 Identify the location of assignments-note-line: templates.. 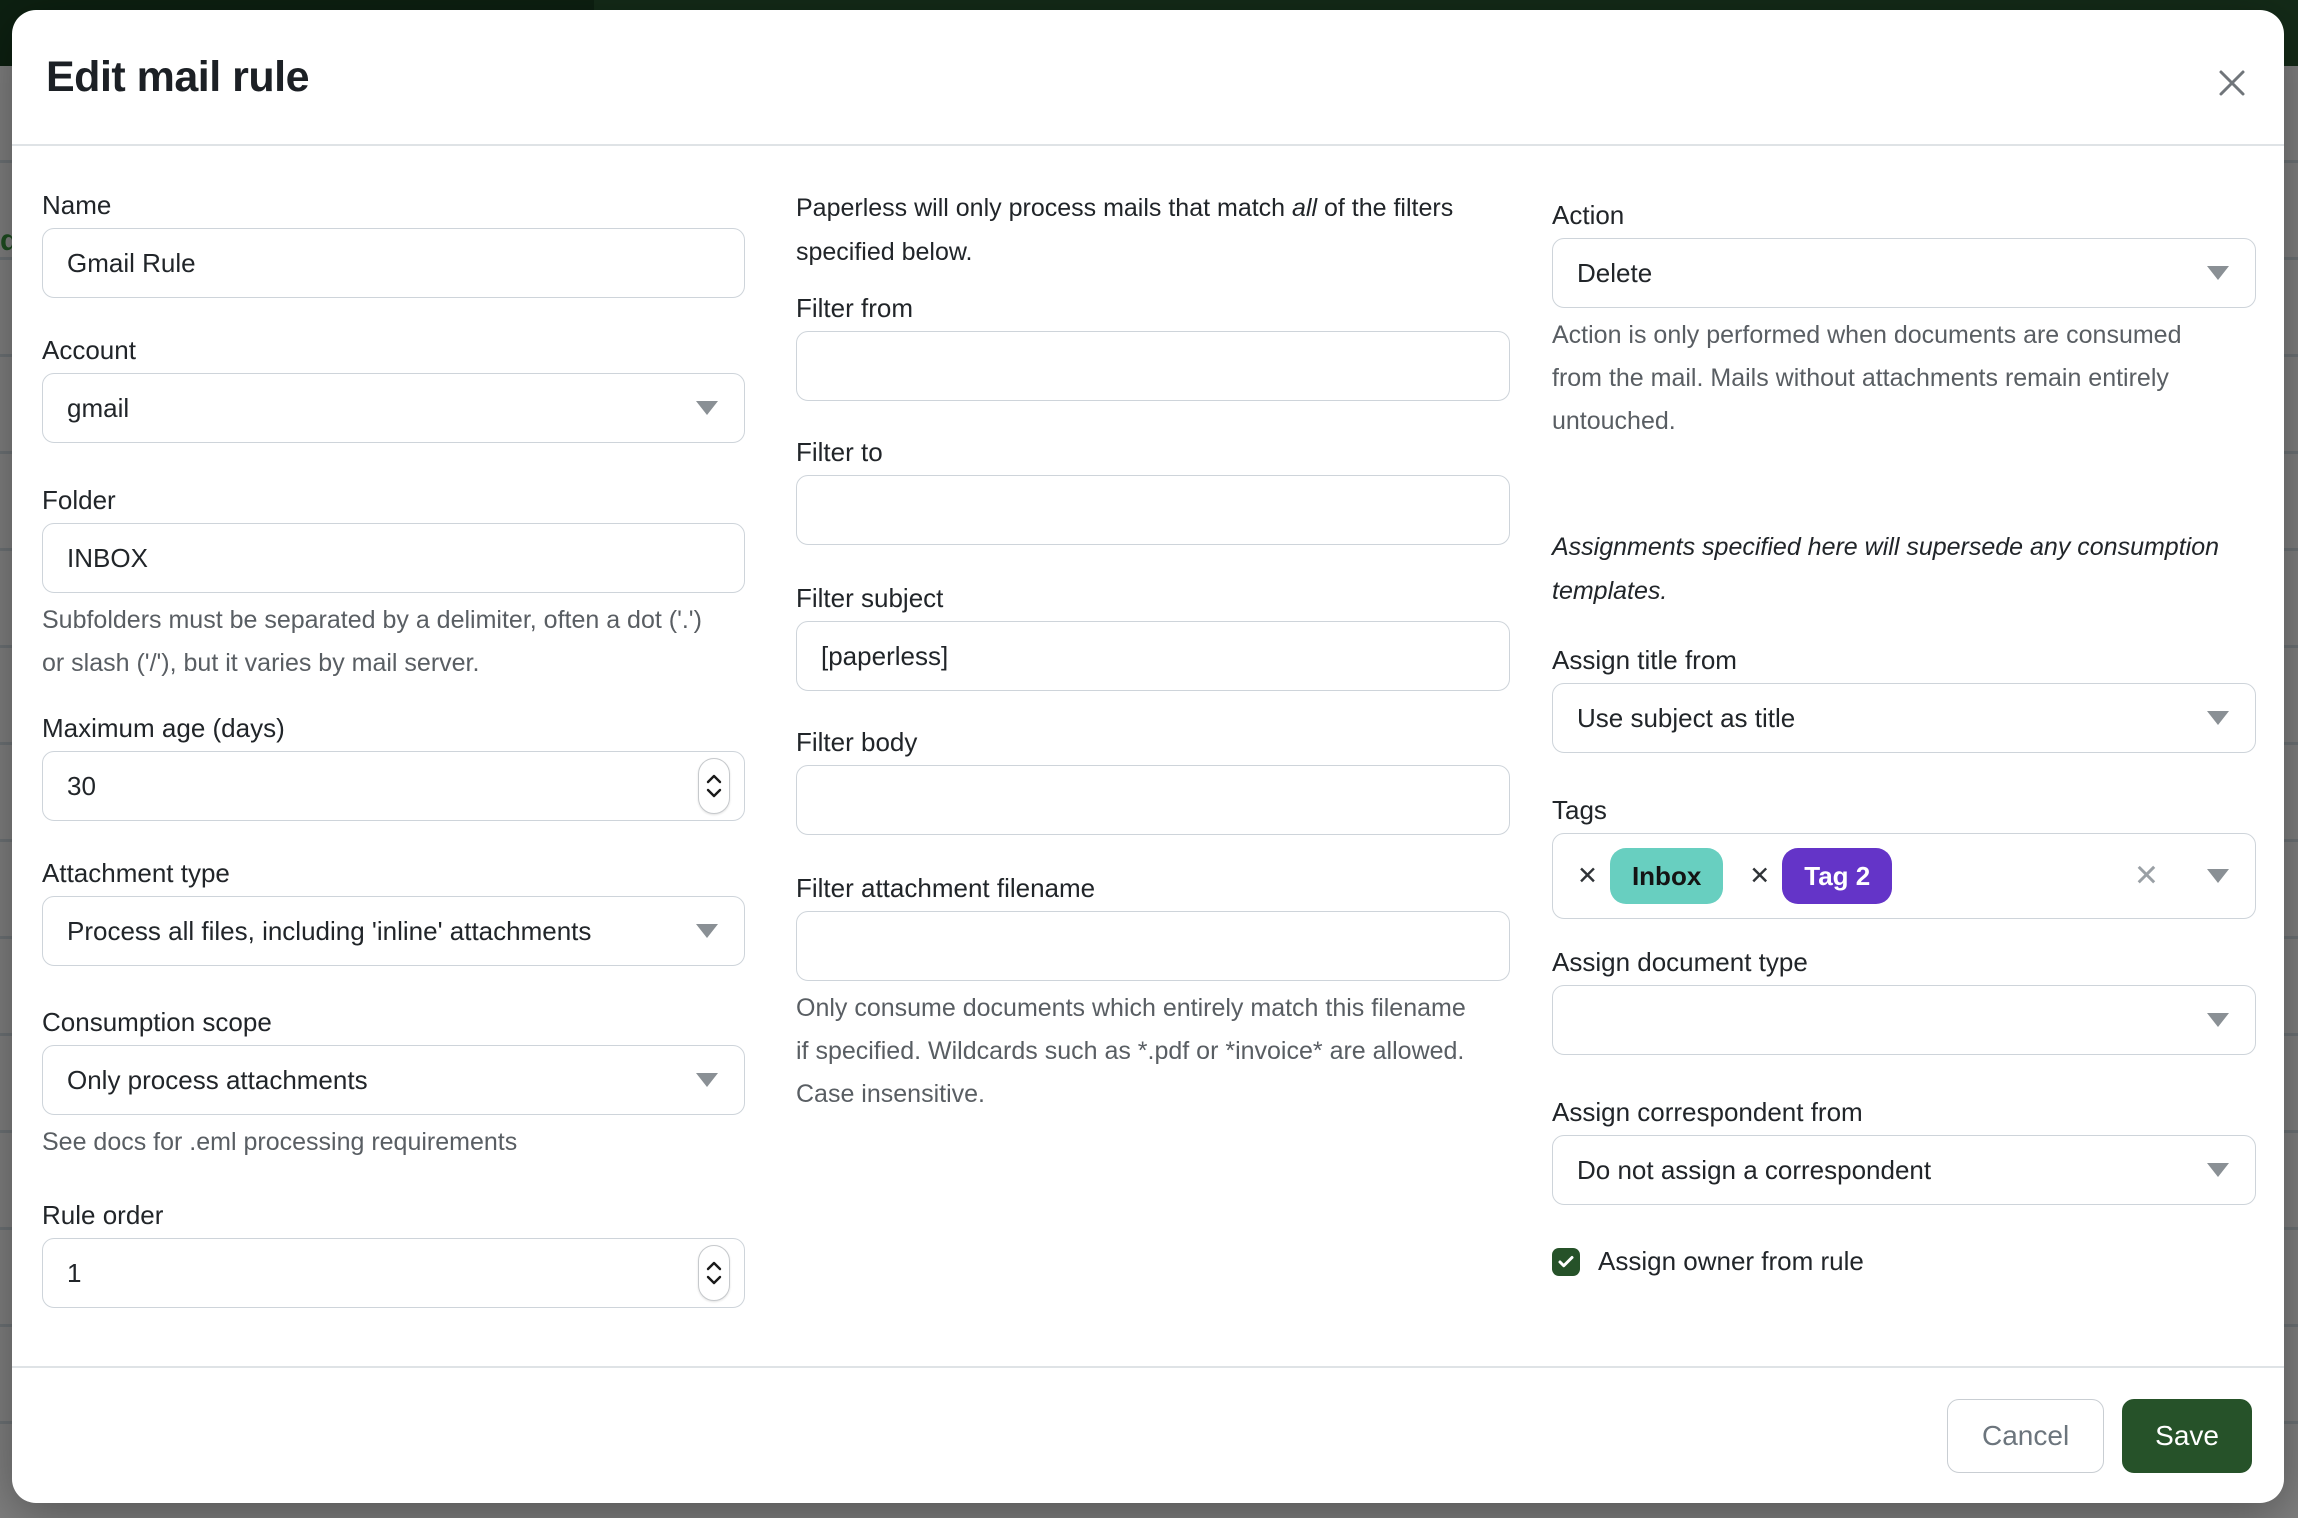
(1610, 591).